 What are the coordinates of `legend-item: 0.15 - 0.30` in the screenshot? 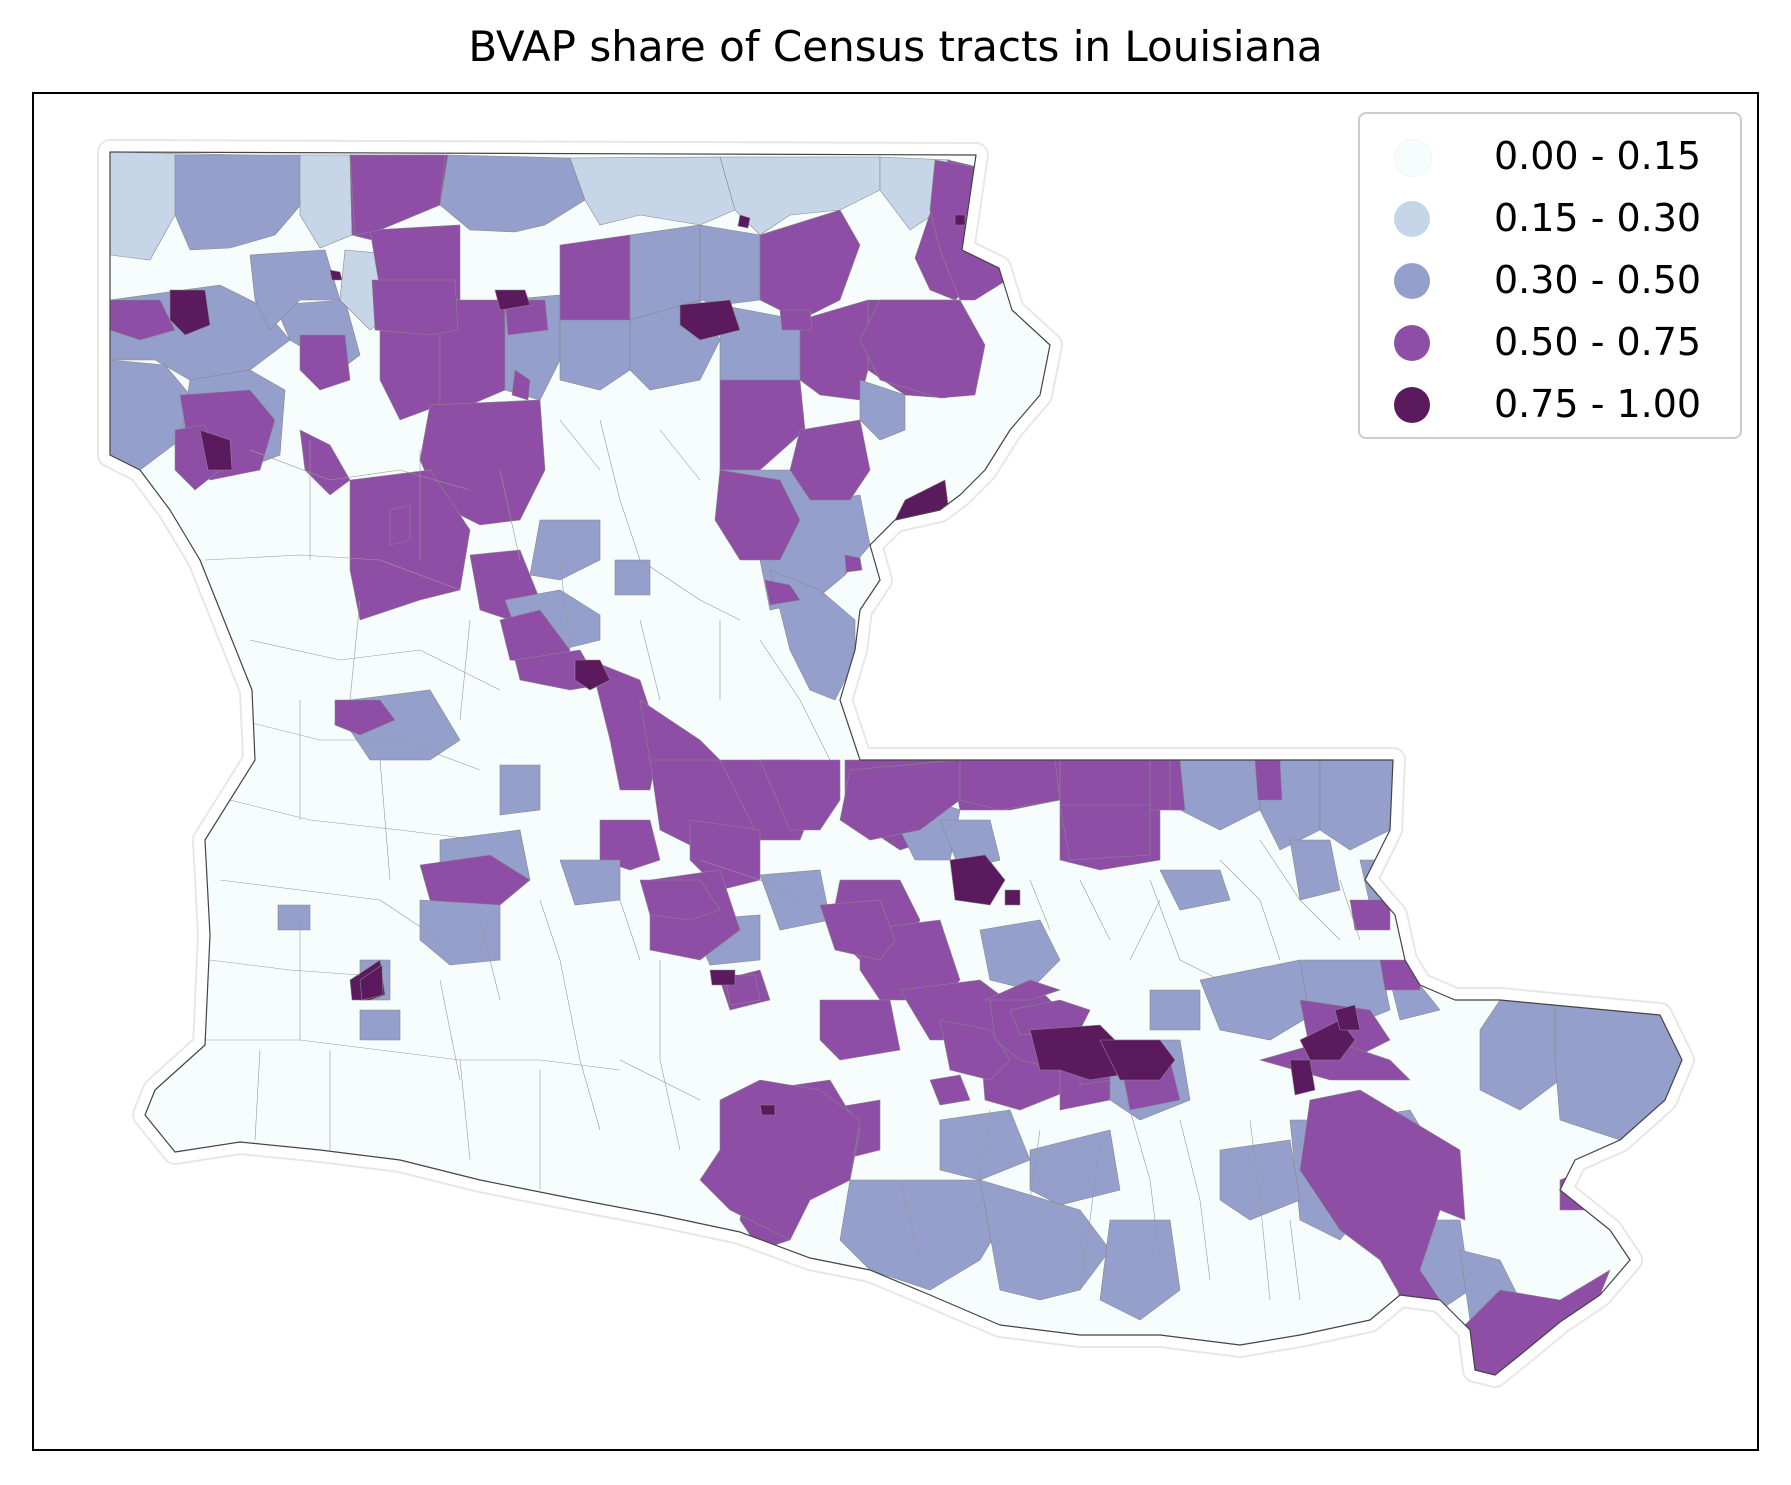 It's located at (1550, 220).